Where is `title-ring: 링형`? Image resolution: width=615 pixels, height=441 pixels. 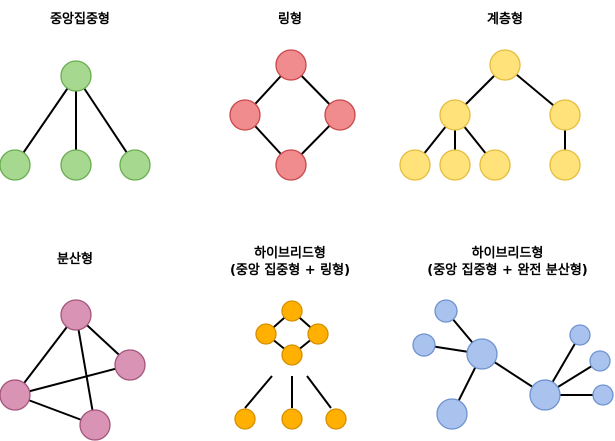 title-ring: 링형 is located at coordinates (290, 19).